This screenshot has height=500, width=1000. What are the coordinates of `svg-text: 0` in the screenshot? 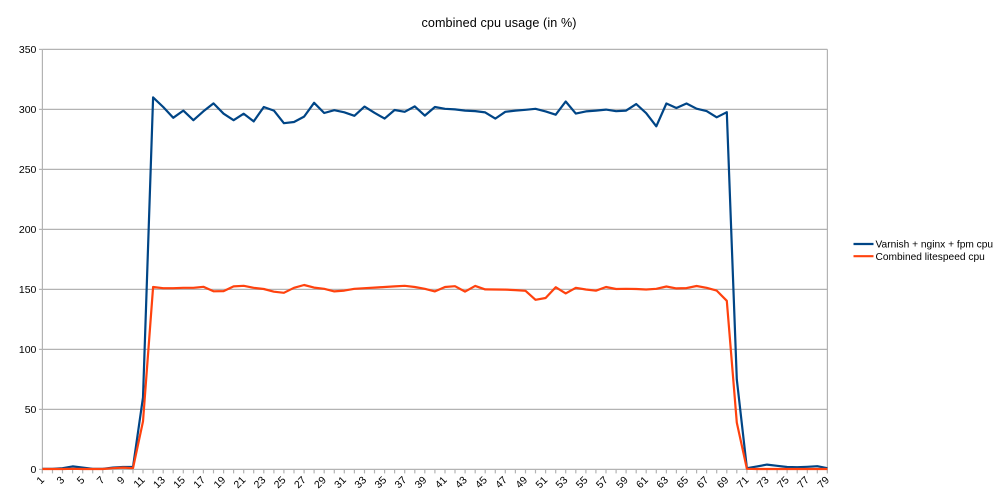 It's located at (34, 470).